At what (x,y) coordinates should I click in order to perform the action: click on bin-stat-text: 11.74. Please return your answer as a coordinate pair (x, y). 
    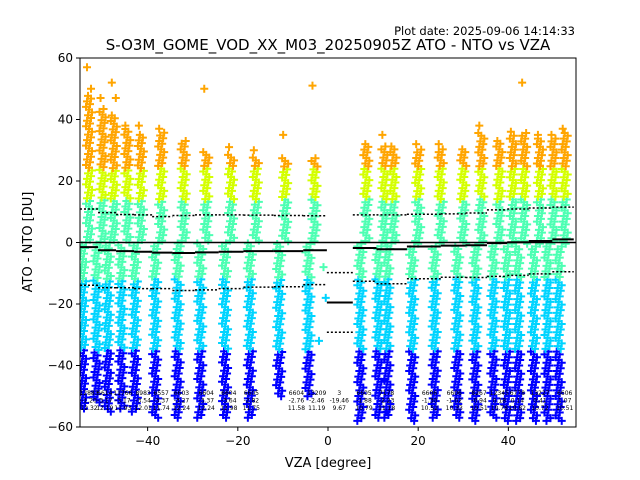
    Looking at the image, I should click on (161, 408).